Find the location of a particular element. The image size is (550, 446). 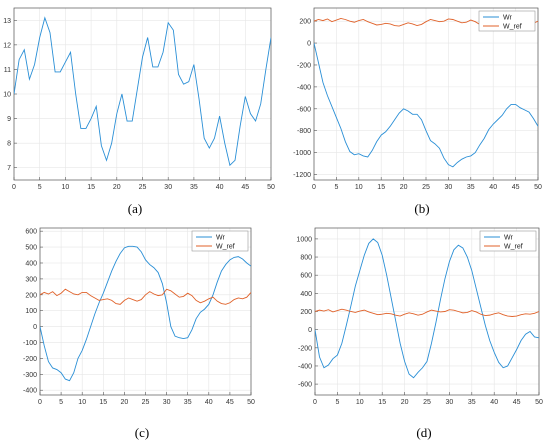

y-tick-label: -1200 is located at coordinates (302, 175).